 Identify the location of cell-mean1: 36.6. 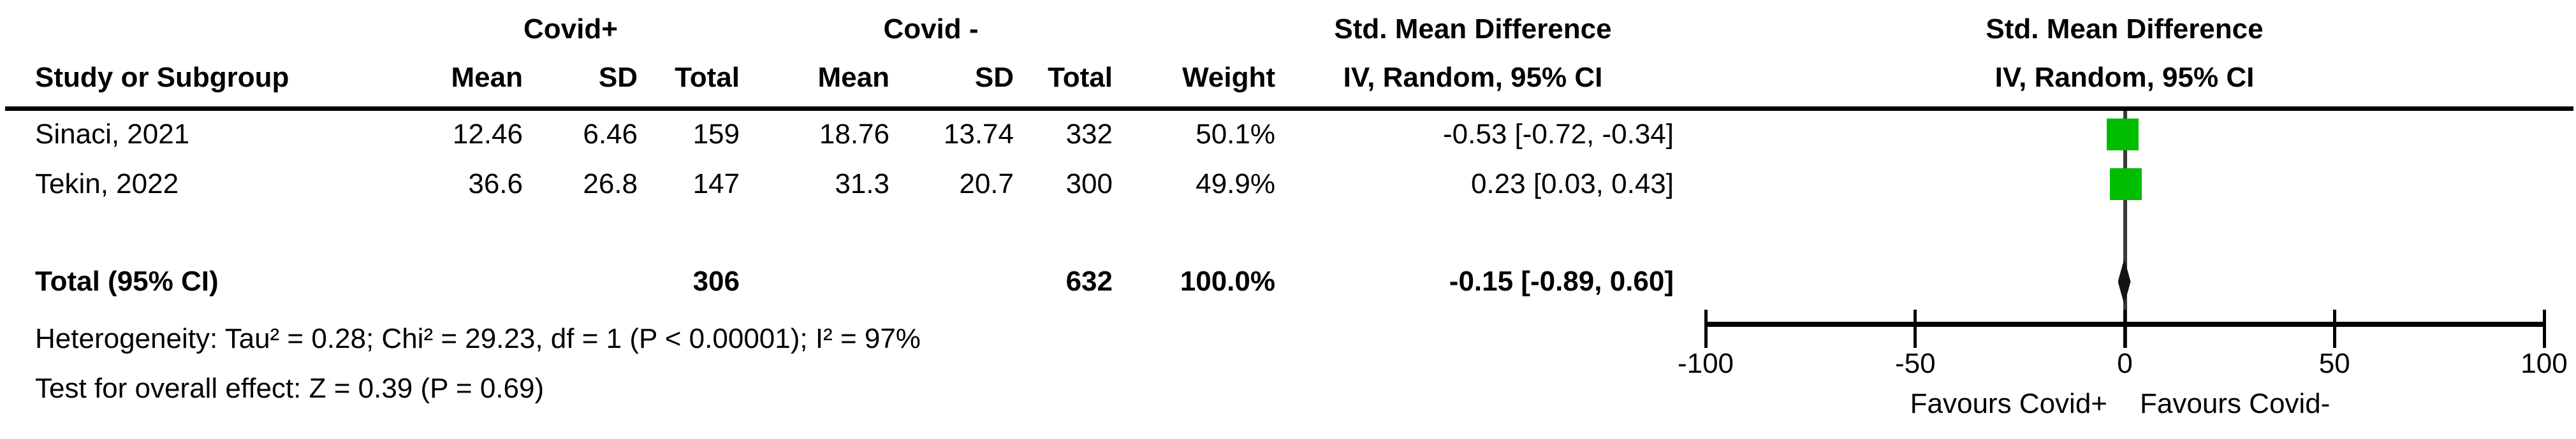
(496, 183).